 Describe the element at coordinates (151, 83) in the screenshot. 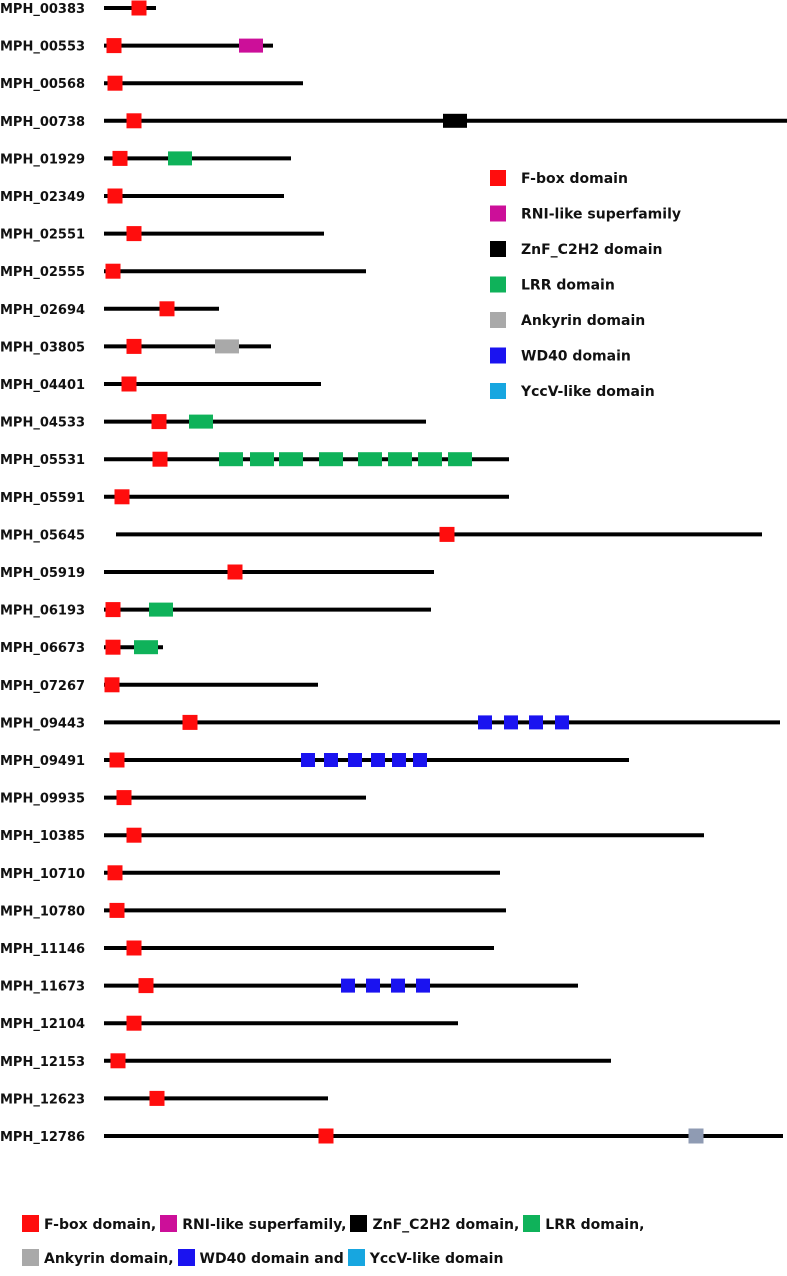

I see `protein-row: MPH_00568` at that location.